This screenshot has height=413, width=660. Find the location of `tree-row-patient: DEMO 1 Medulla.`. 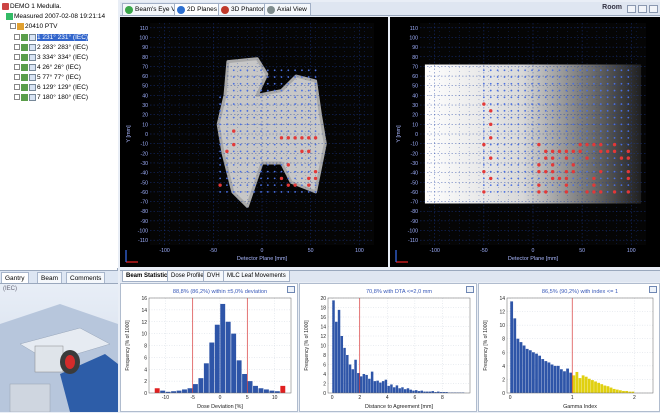

tree-row-patient: DEMO 1 Medulla. is located at coordinates (31, 6).